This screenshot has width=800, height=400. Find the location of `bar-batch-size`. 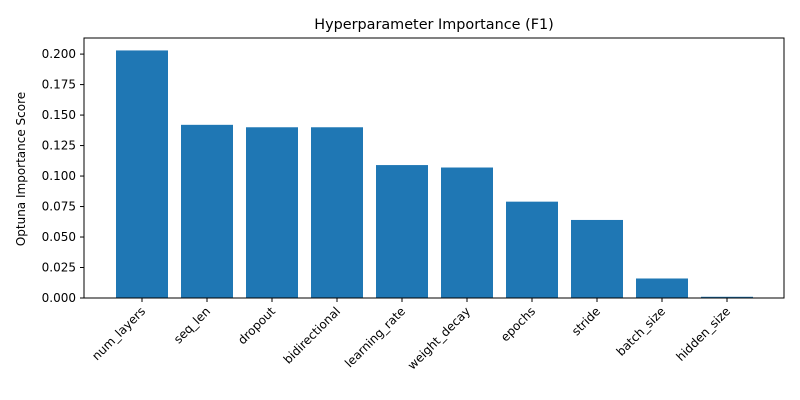

bar-batch-size is located at coordinates (662, 288).